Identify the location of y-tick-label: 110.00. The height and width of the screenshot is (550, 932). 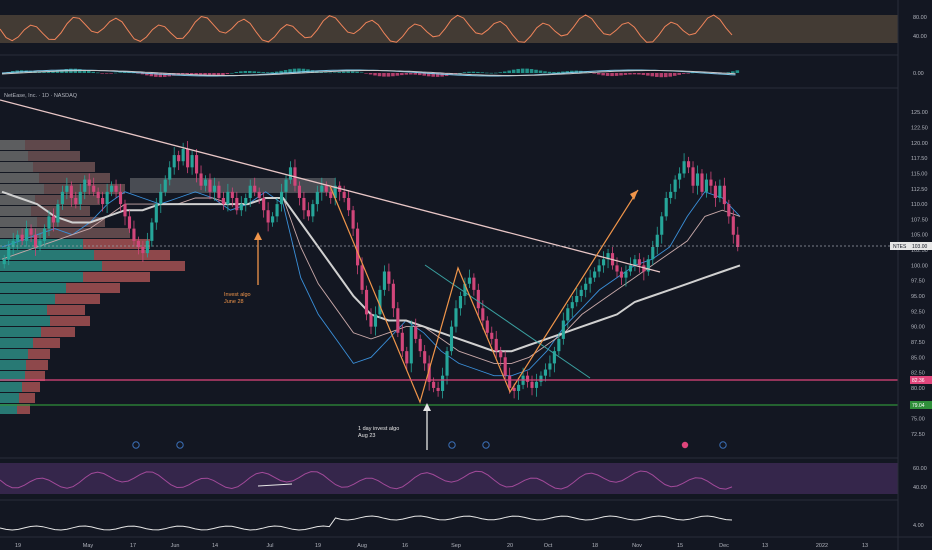
(919, 205).